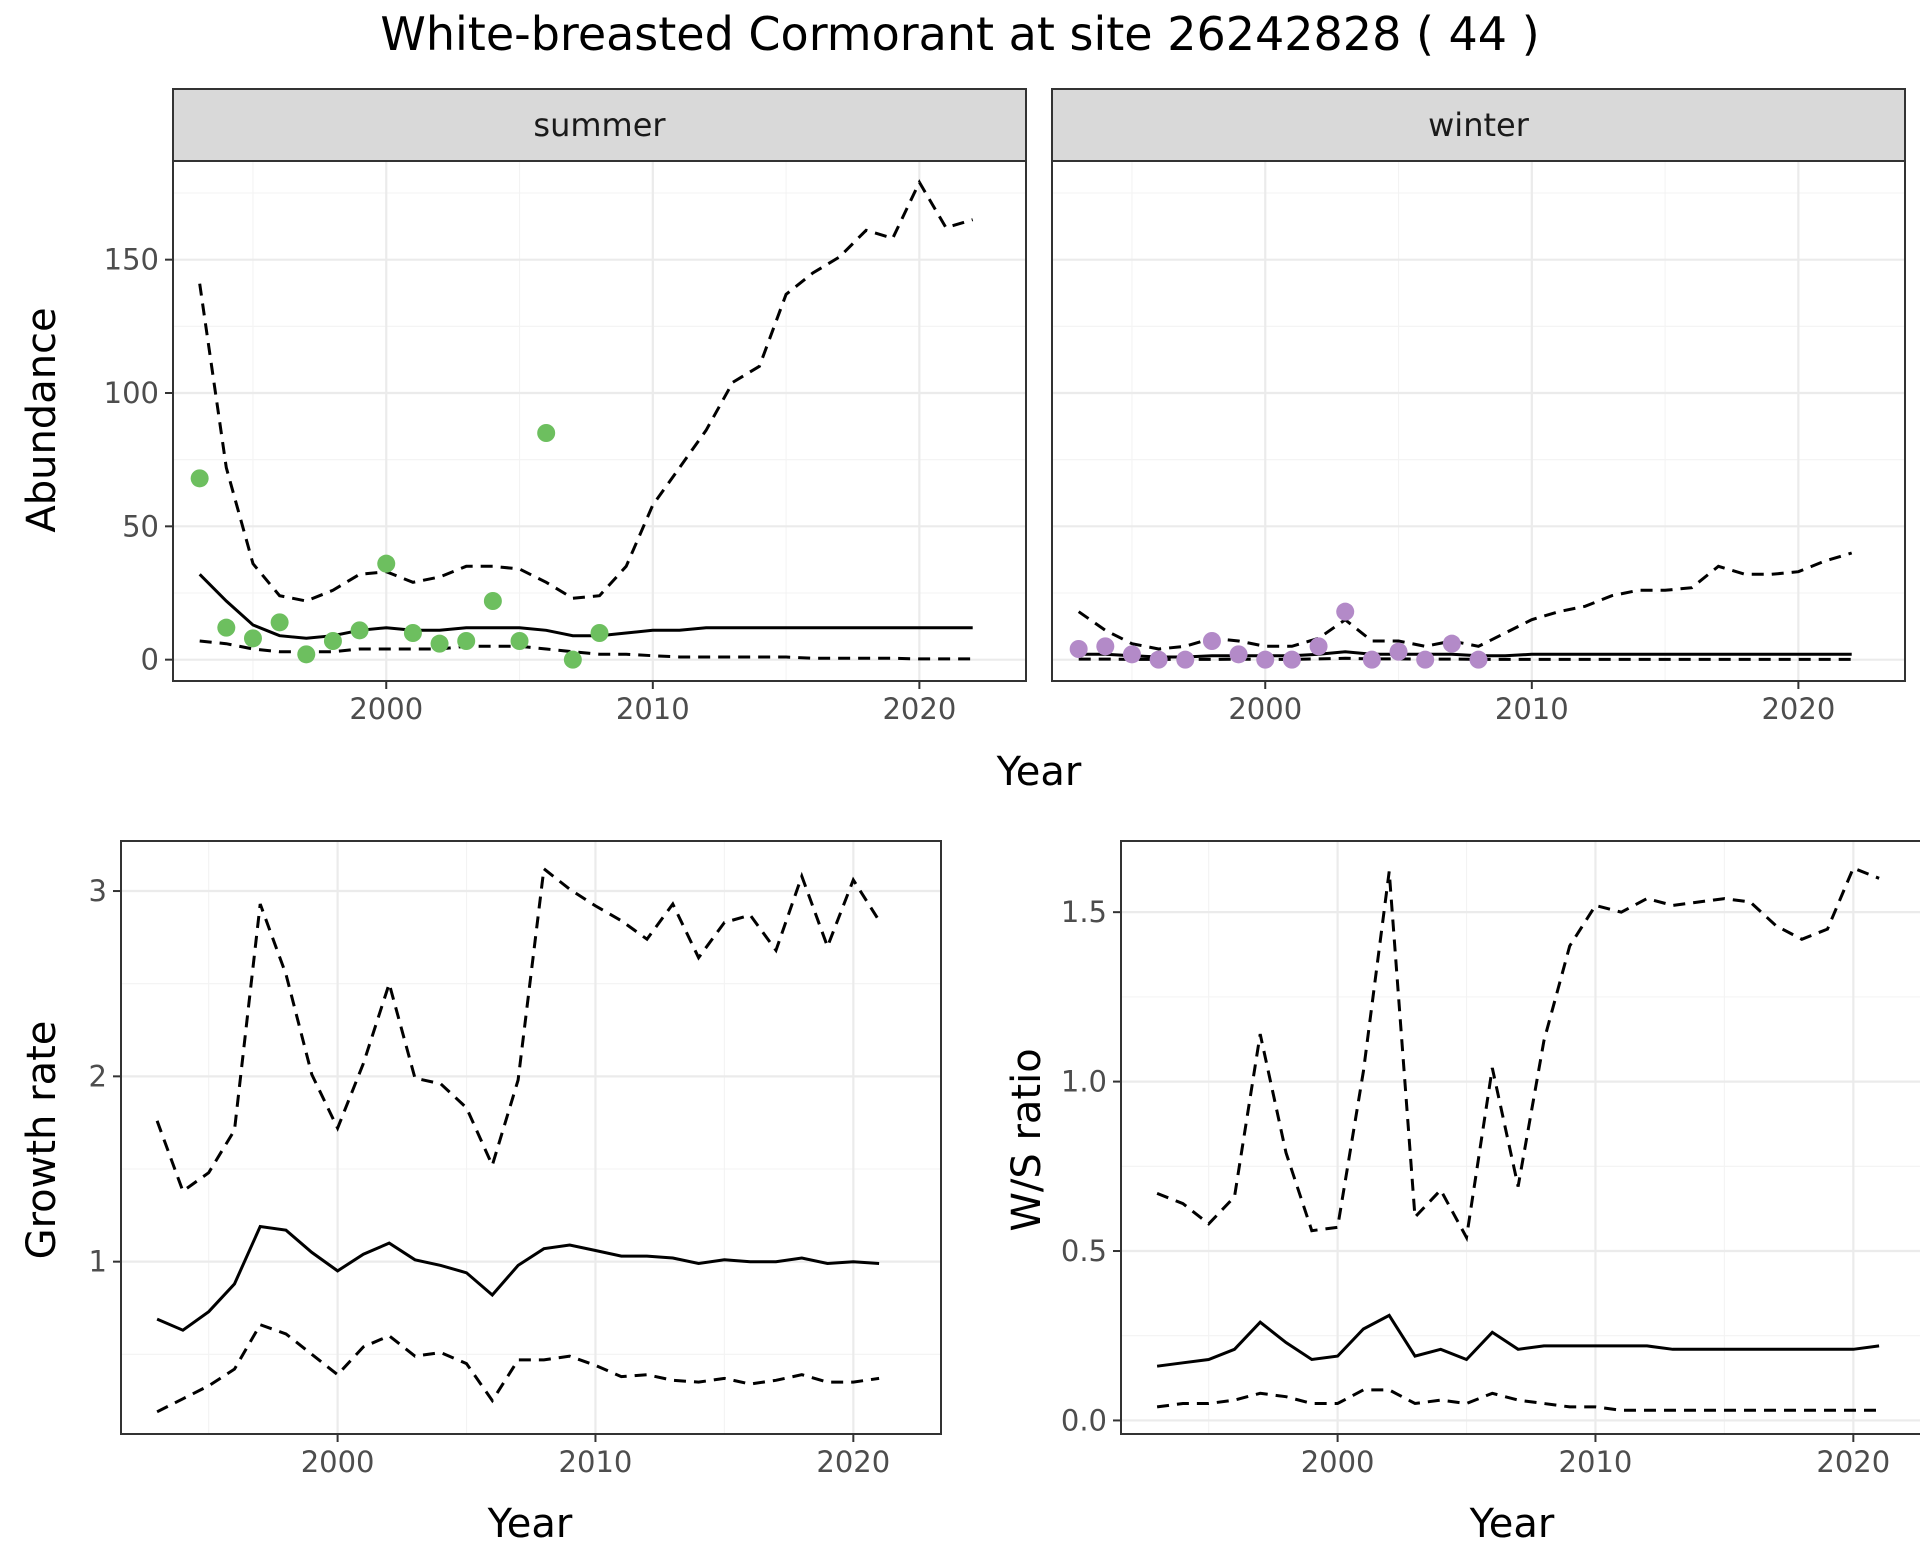 This screenshot has height=1560, width=1920. Describe the element at coordinates (98, 1076) in the screenshot. I see `y-tick-label: 2` at that location.